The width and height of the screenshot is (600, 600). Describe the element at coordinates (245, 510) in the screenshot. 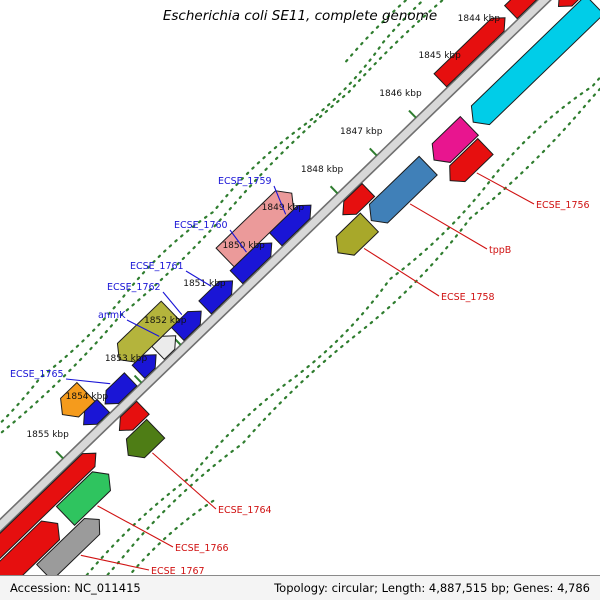

I see `gene-label-ECSE_1764: ECSE_1764` at that location.